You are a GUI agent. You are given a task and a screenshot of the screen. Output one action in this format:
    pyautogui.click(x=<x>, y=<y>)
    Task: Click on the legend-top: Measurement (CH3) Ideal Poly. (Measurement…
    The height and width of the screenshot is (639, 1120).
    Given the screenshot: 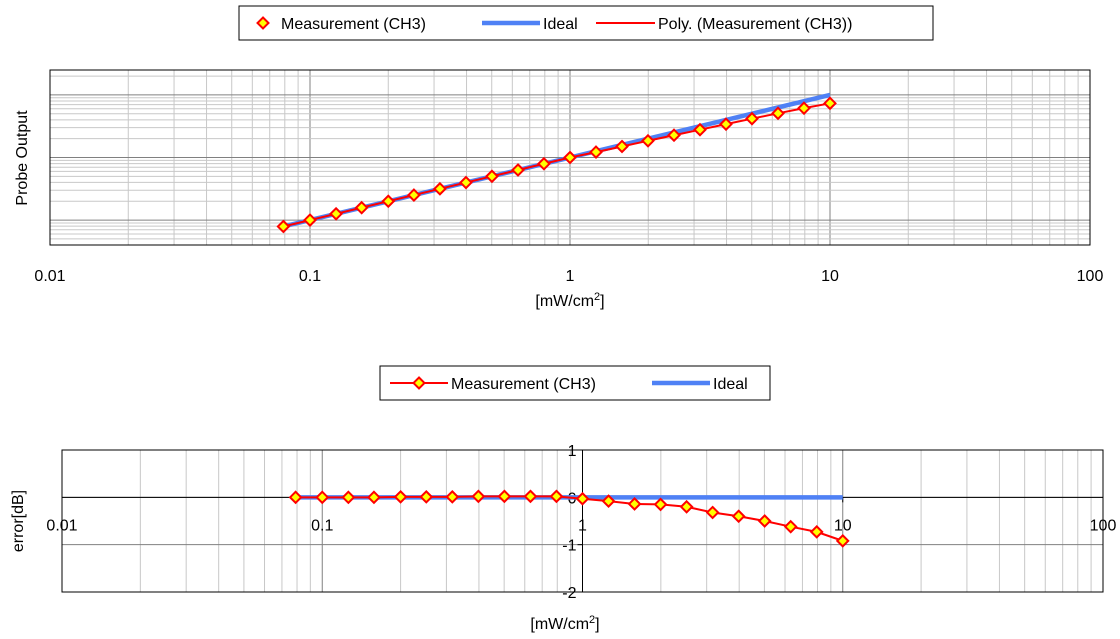 What is the action you would take?
    pyautogui.click(x=586, y=23)
    